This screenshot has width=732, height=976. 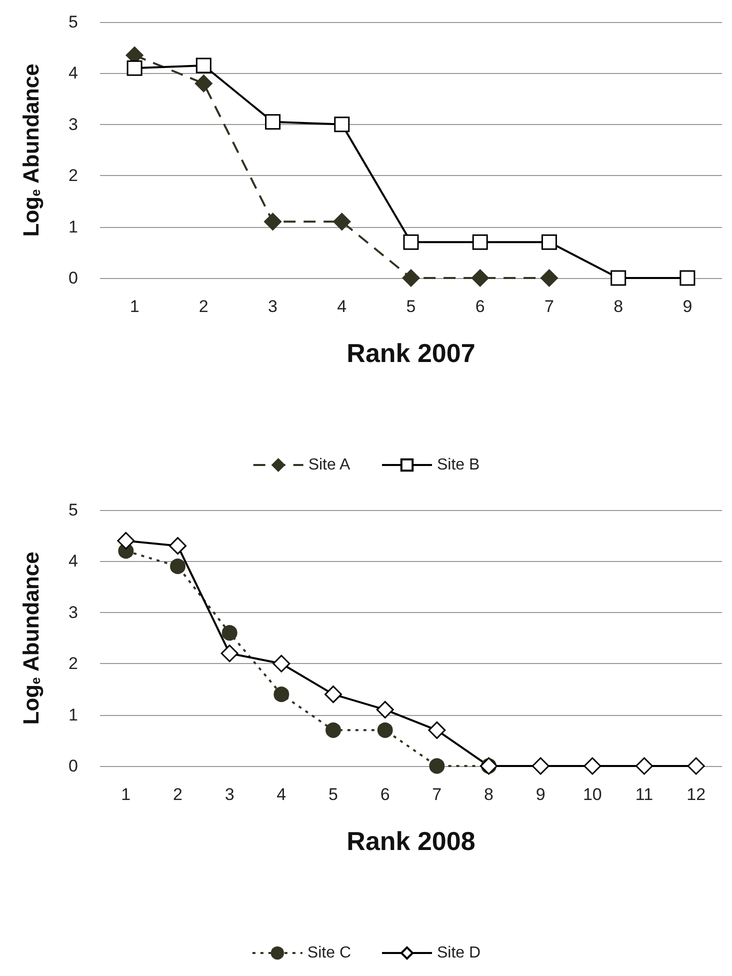 What do you see at coordinates (329, 465) in the screenshot?
I see `legend-label: Site A` at bounding box center [329, 465].